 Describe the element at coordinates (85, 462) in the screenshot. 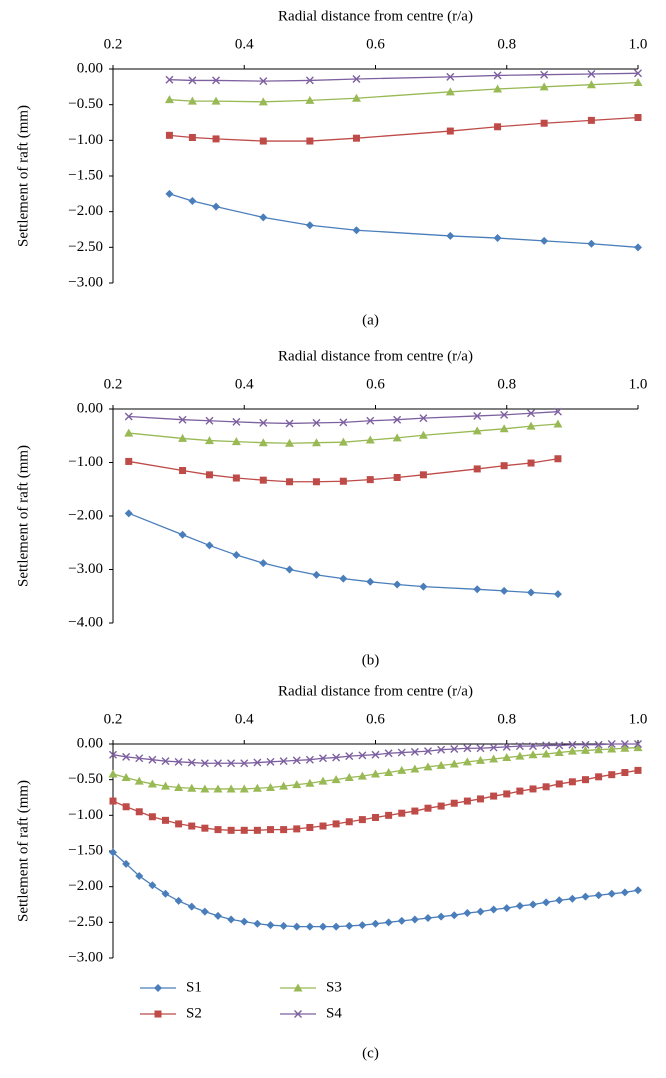

I see `y-tick-label: −1.00` at that location.